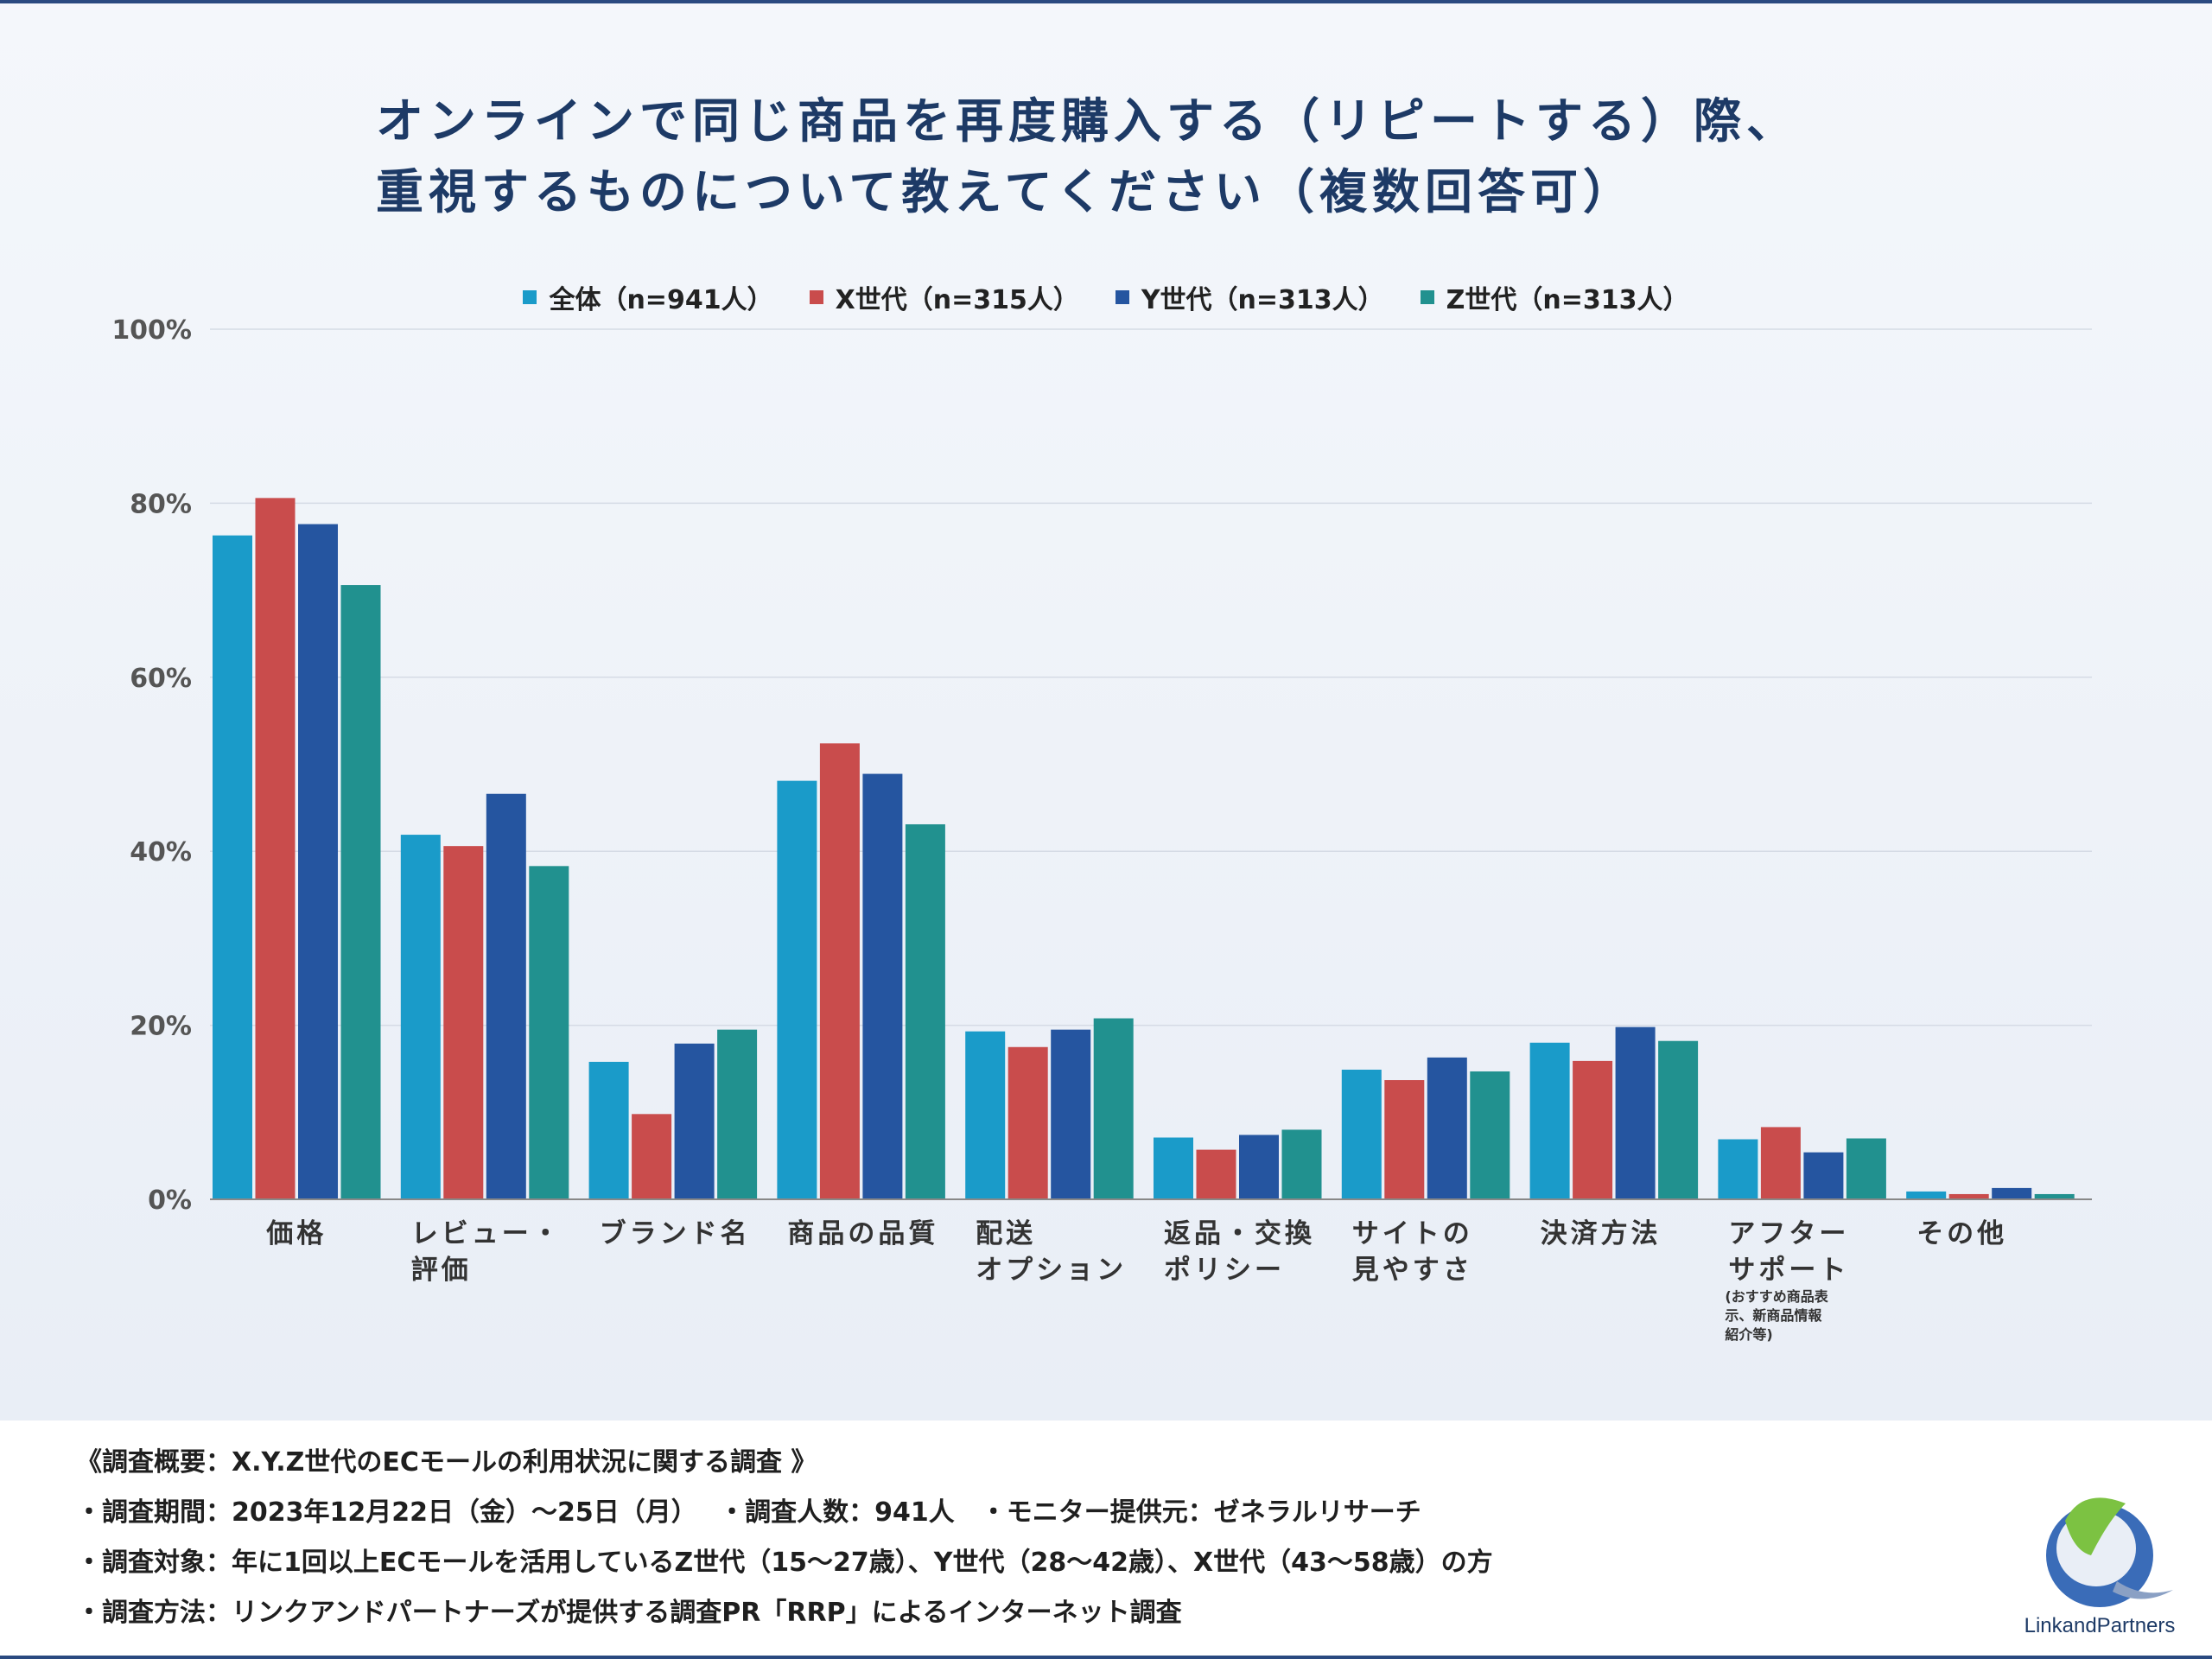 Image resolution: width=2212 pixels, height=1659 pixels. I want to click on y-tick-label: 100%, so click(151, 330).